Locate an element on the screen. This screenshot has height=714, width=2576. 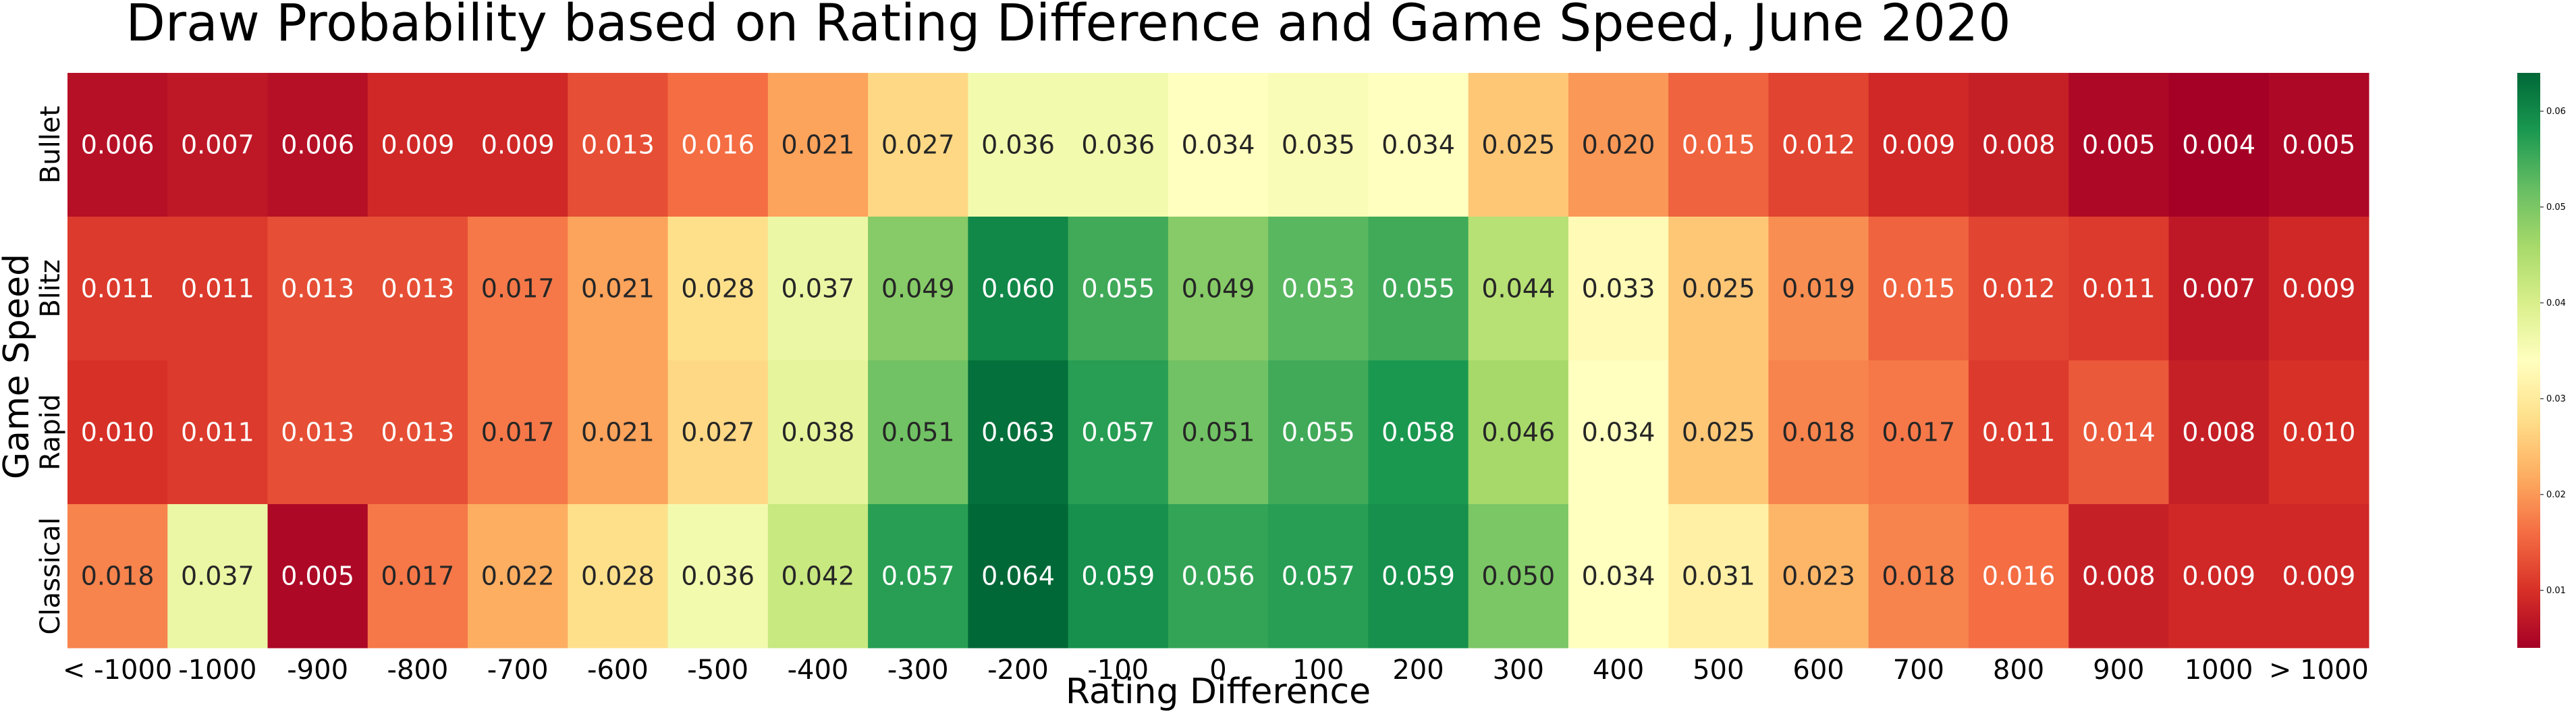
cell-value-label: 0.027 is located at coordinates (918, 145).